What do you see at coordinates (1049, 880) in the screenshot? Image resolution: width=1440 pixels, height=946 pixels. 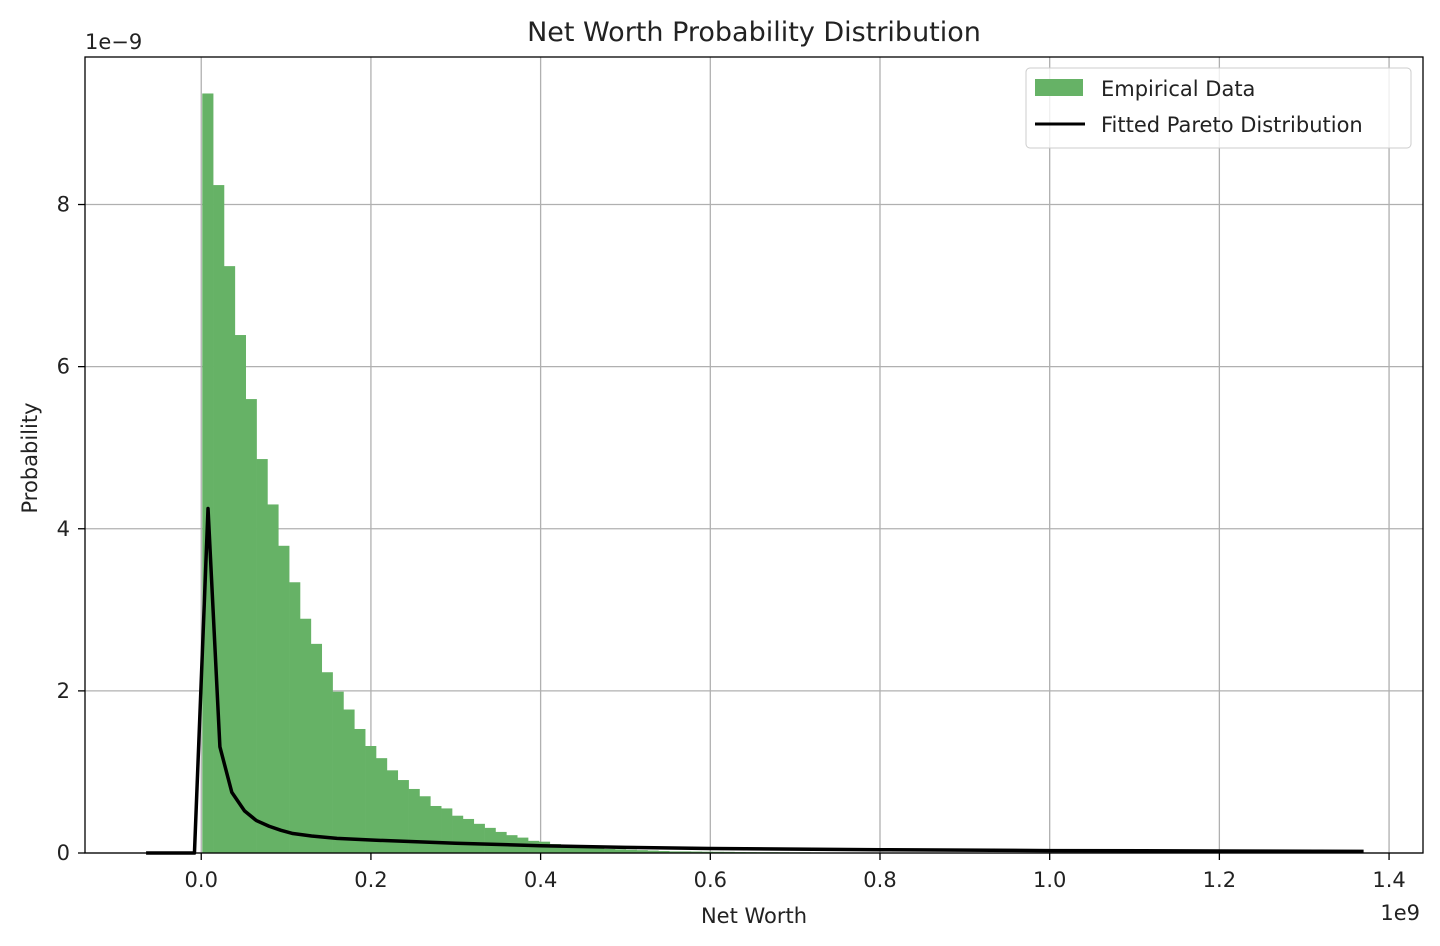 I see `x-tick-label: 1.0` at bounding box center [1049, 880].